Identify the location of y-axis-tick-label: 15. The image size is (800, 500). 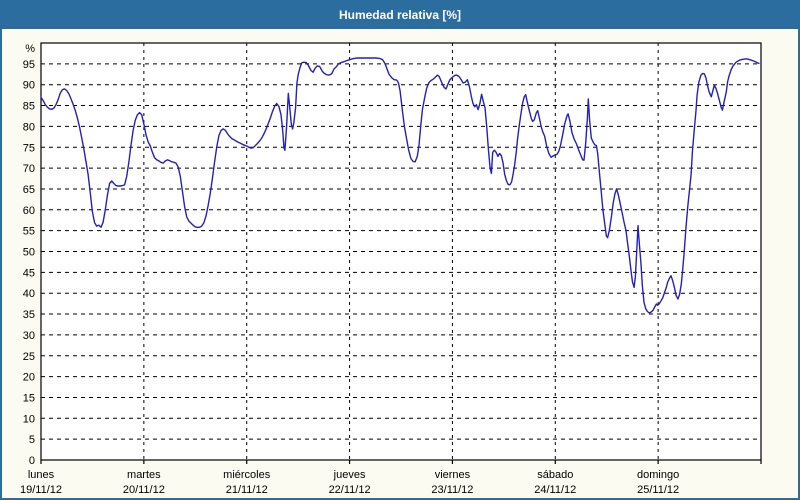
(29, 398).